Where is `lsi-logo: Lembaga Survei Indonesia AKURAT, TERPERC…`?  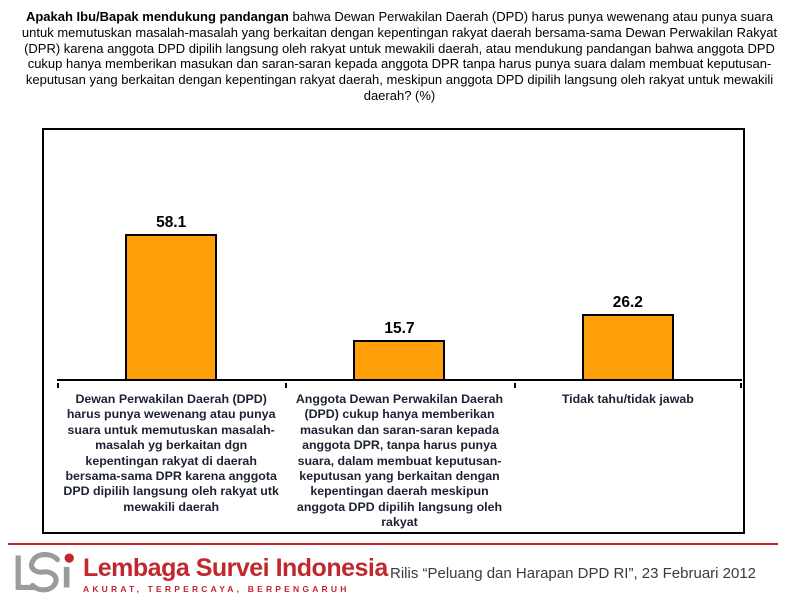
lsi-logo: Lembaga Survei Indonesia AKURAT, TERPERC… is located at coordinates (200, 572).